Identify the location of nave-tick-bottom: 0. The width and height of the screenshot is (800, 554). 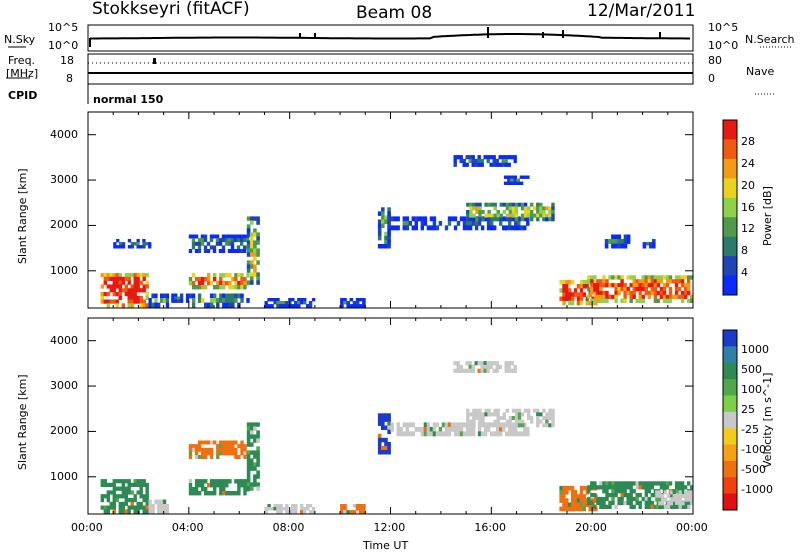
(711, 78).